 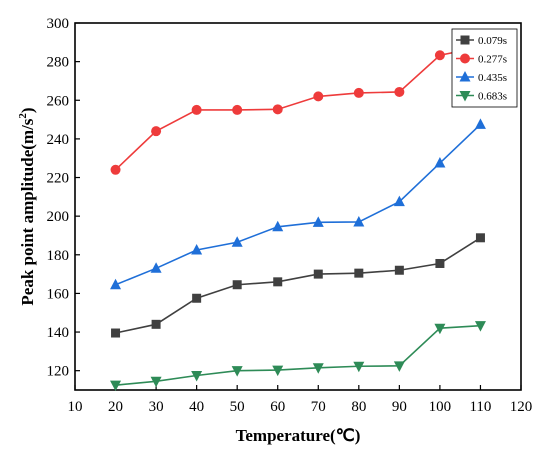 I want to click on x-tick-label: 120, so click(x=521, y=407).